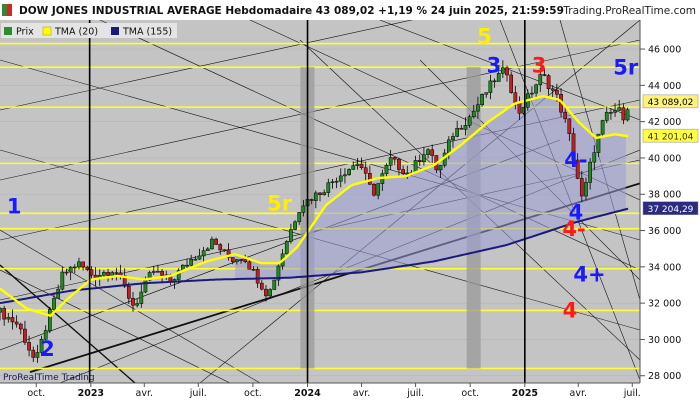 The image size is (700, 404). I want to click on price-badge-label: 37 204,29, so click(671, 210).